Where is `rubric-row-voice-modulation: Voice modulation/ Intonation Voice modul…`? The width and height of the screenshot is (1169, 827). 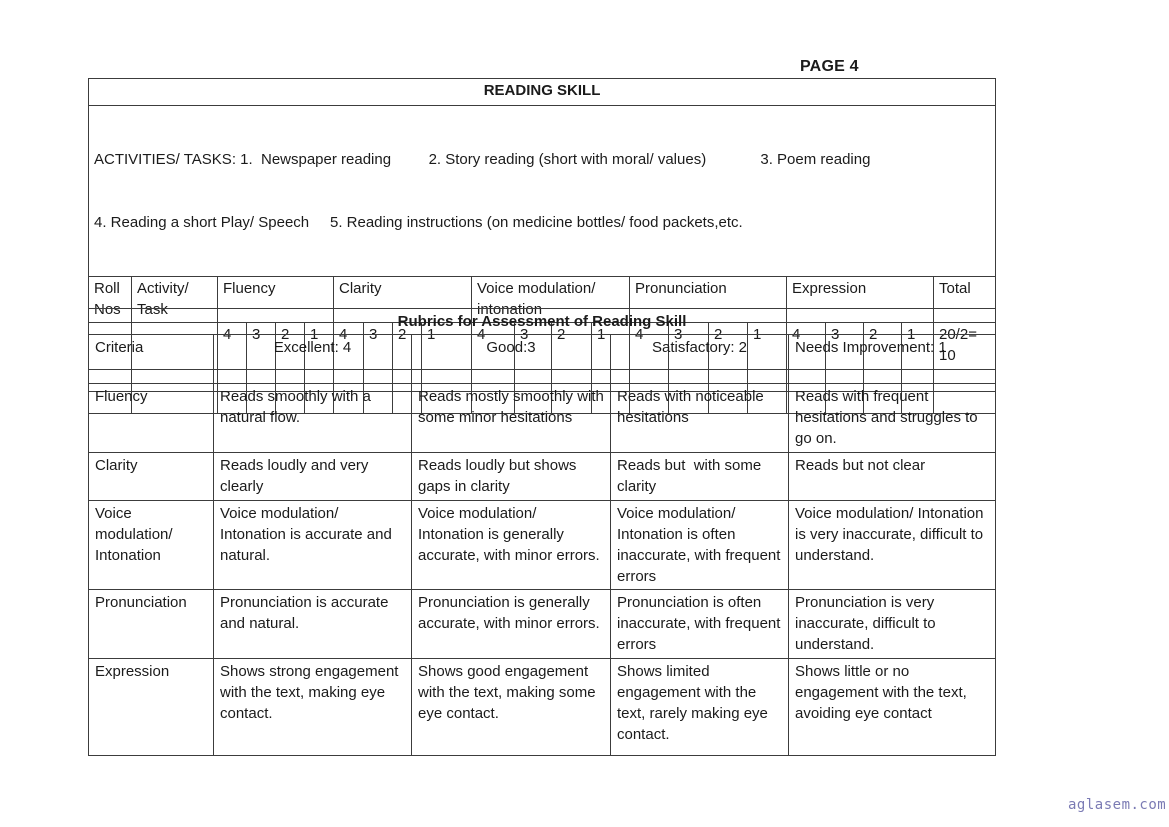 rubric-row-voice-modulation: Voice modulation/ Intonation Voice modul… is located at coordinates (542, 545).